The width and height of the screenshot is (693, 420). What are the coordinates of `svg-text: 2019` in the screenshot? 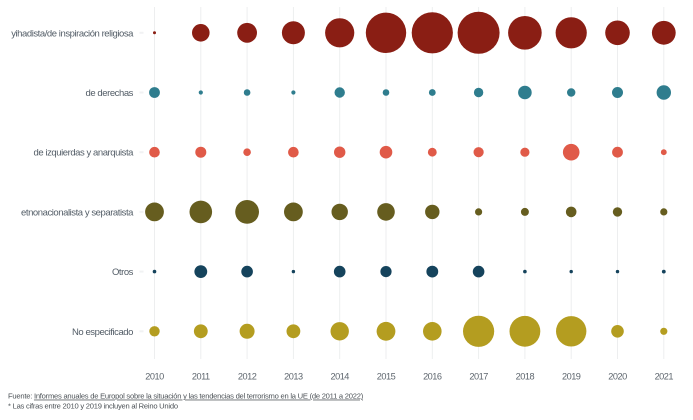 It's located at (571, 377).